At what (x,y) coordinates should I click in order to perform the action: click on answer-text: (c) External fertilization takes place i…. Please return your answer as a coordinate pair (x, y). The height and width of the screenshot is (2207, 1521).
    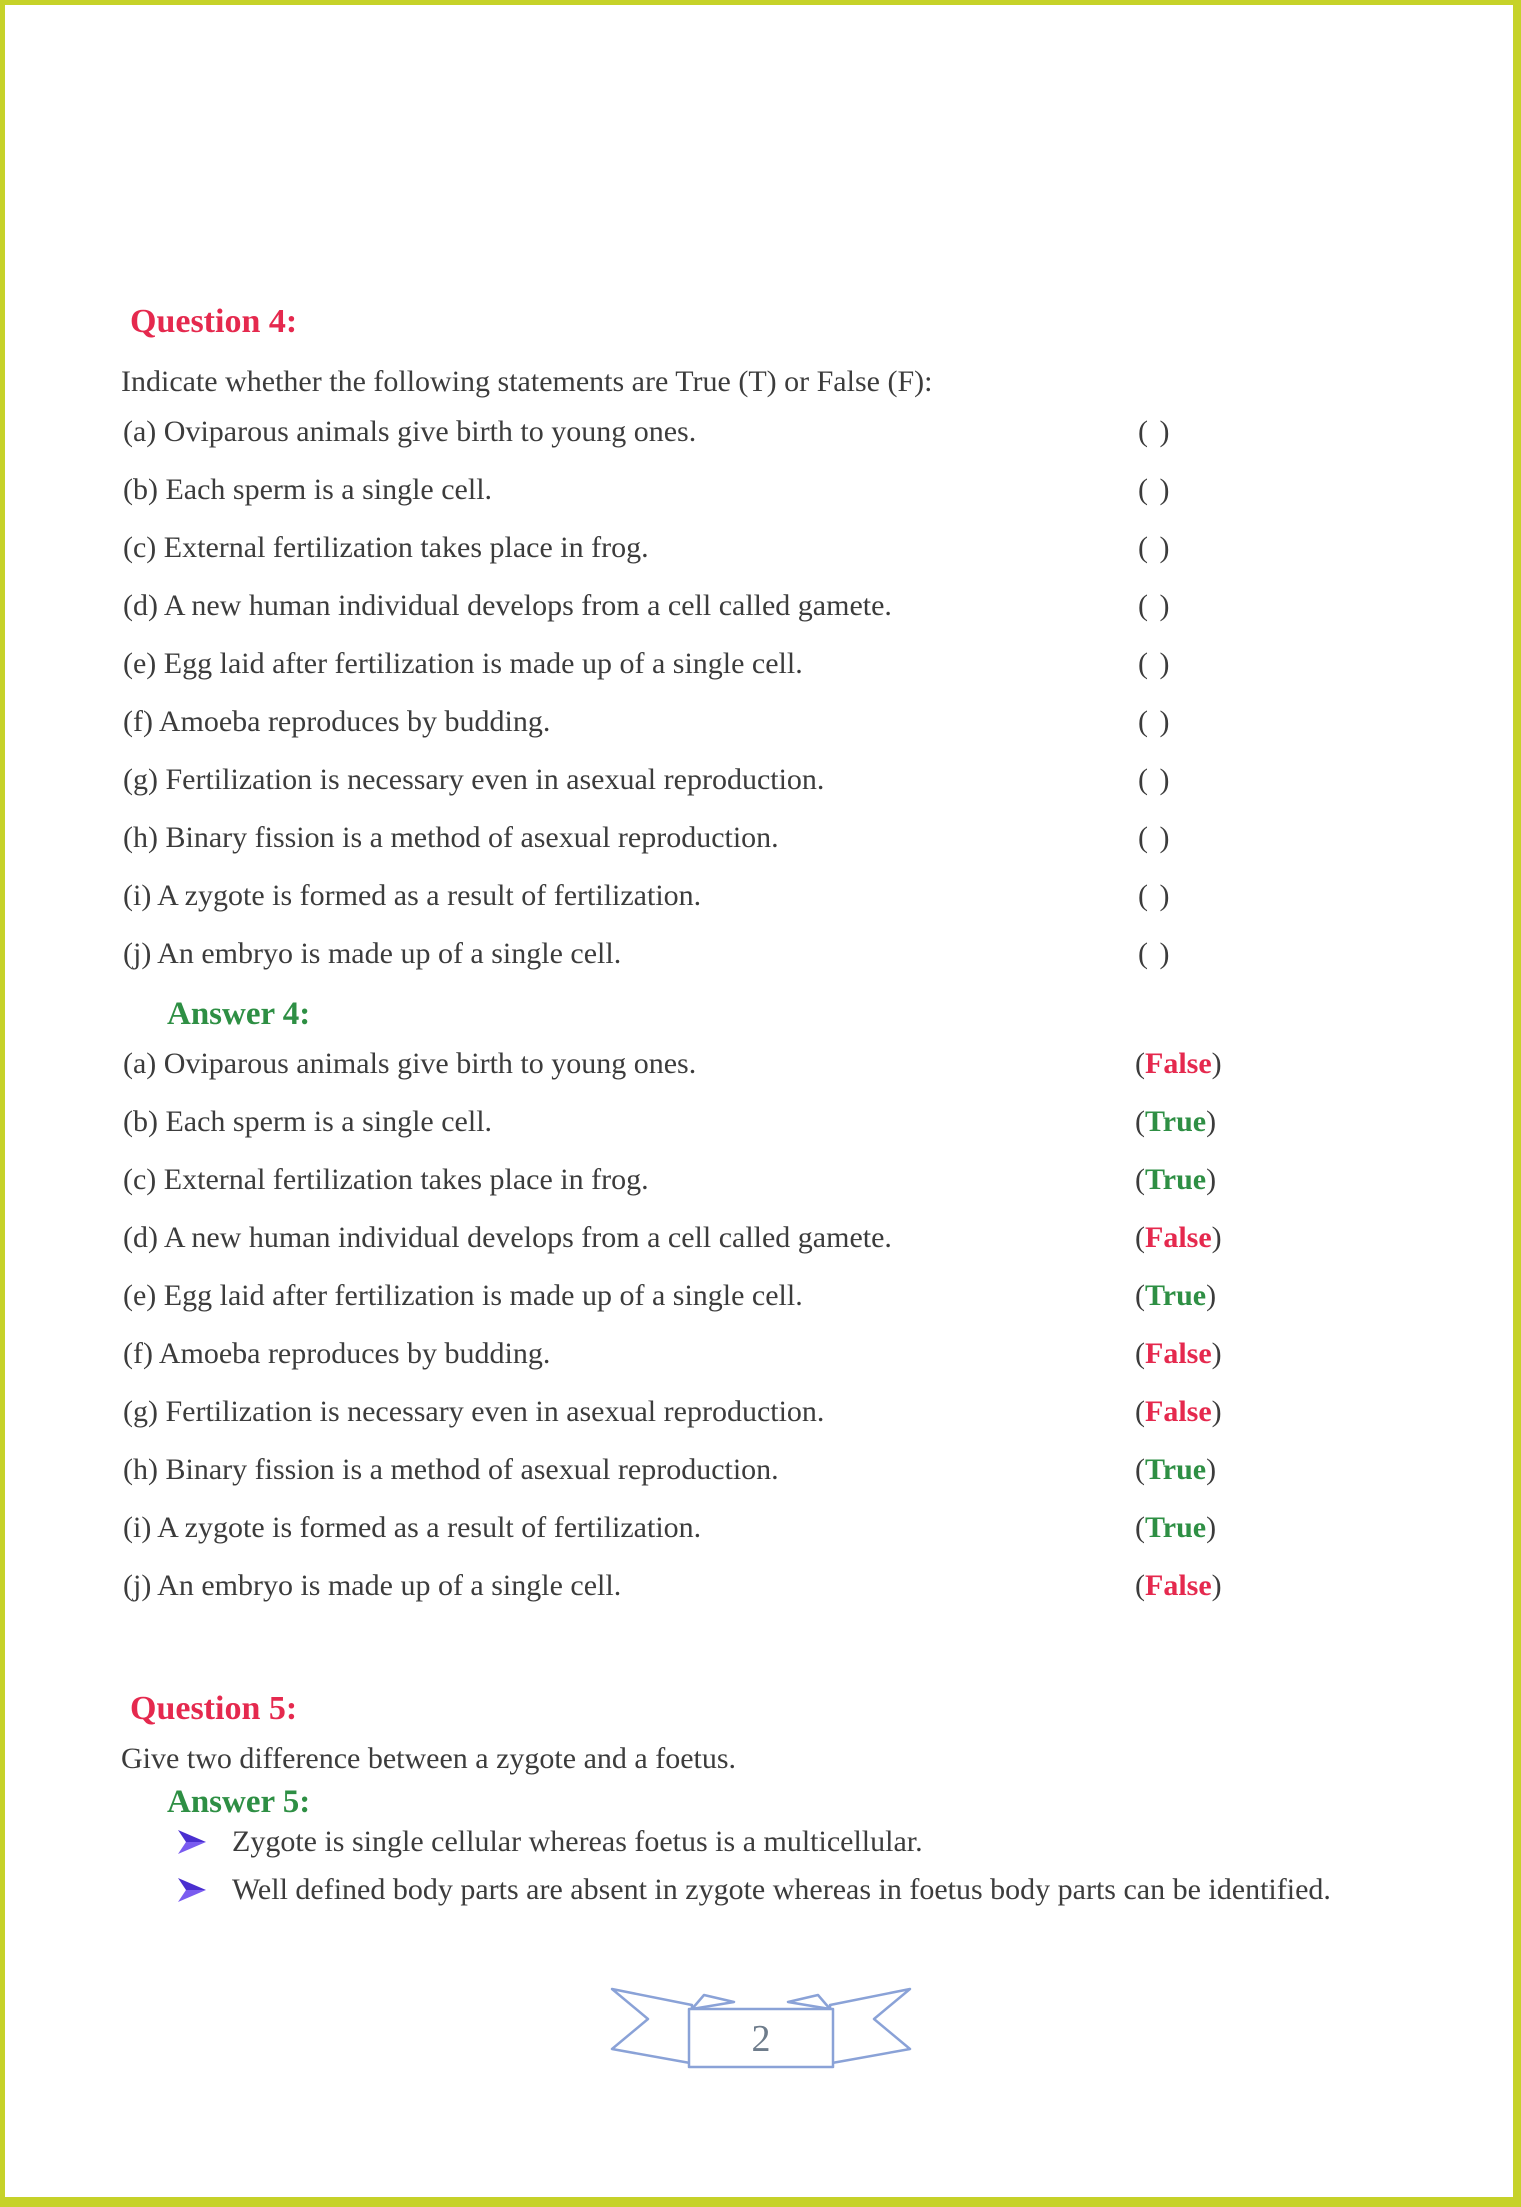
    Looking at the image, I should click on (386, 1179).